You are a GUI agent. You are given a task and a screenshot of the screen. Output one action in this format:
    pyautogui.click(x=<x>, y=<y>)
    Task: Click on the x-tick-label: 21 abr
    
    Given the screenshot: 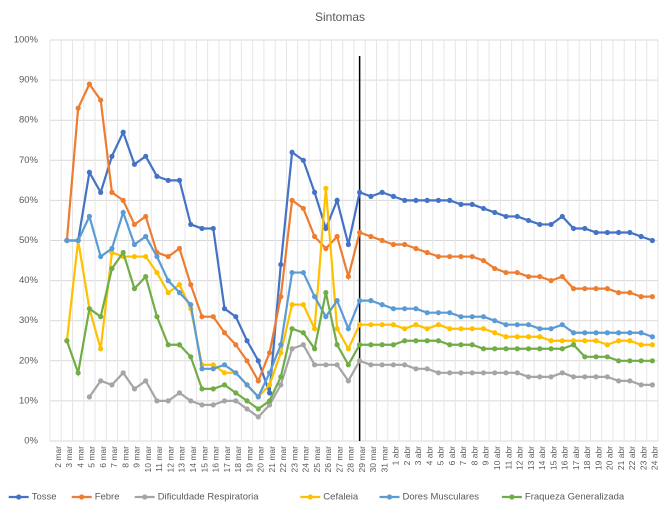 What is the action you would take?
    pyautogui.click(x=621, y=458)
    